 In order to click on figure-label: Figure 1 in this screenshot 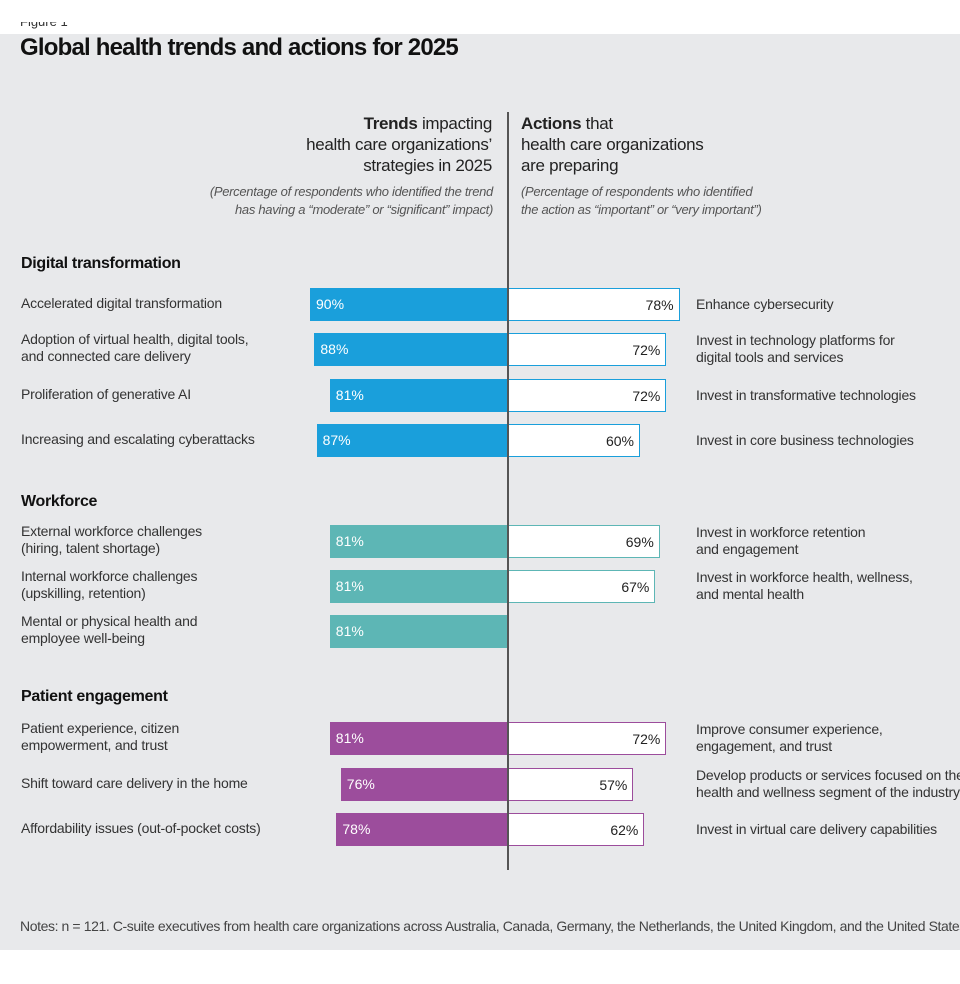, I will do `click(44, 26)`.